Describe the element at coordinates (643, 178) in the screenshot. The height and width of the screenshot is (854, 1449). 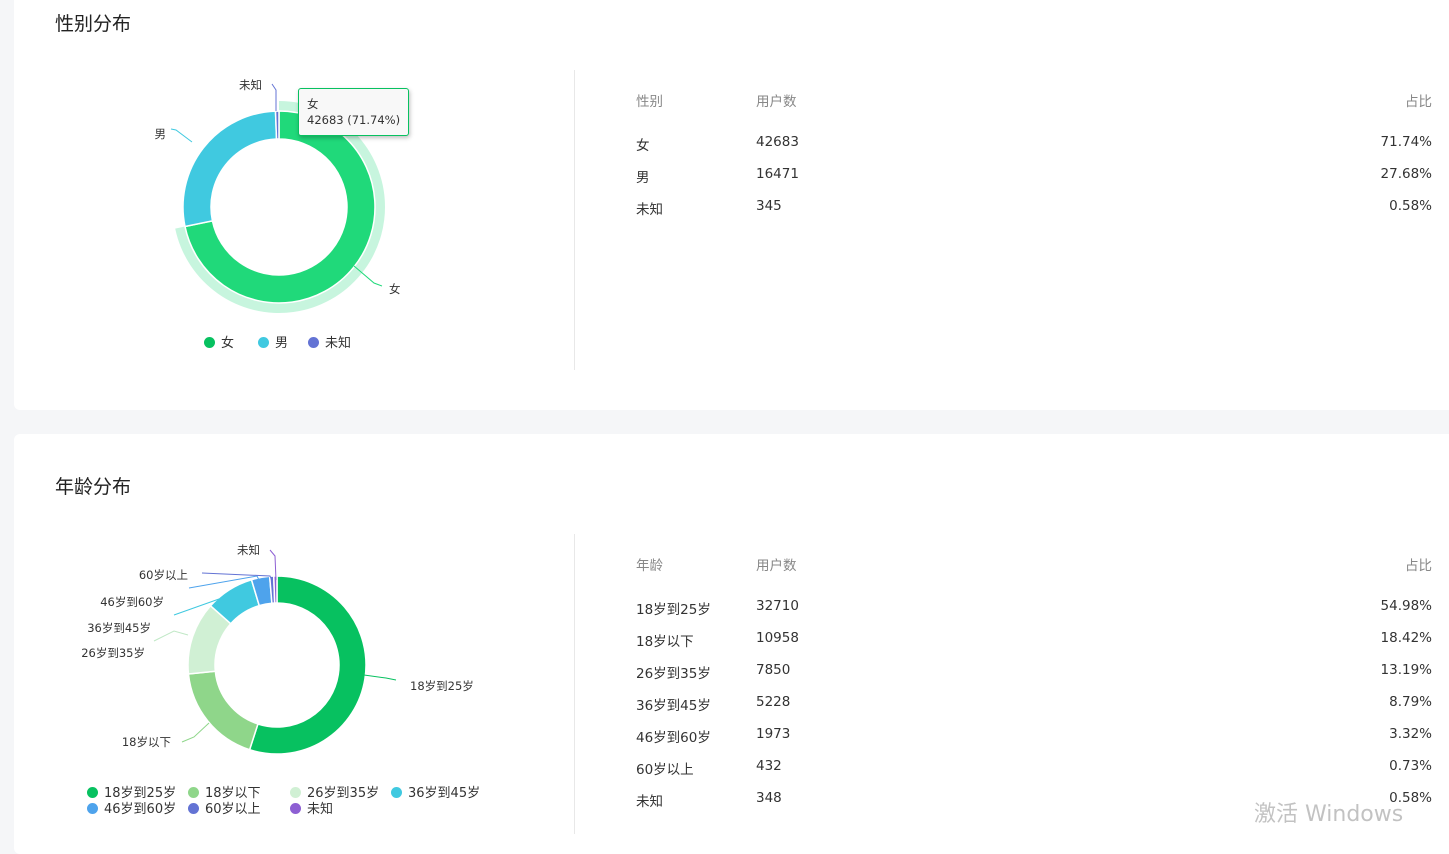
I see `table-cell: 男` at that location.